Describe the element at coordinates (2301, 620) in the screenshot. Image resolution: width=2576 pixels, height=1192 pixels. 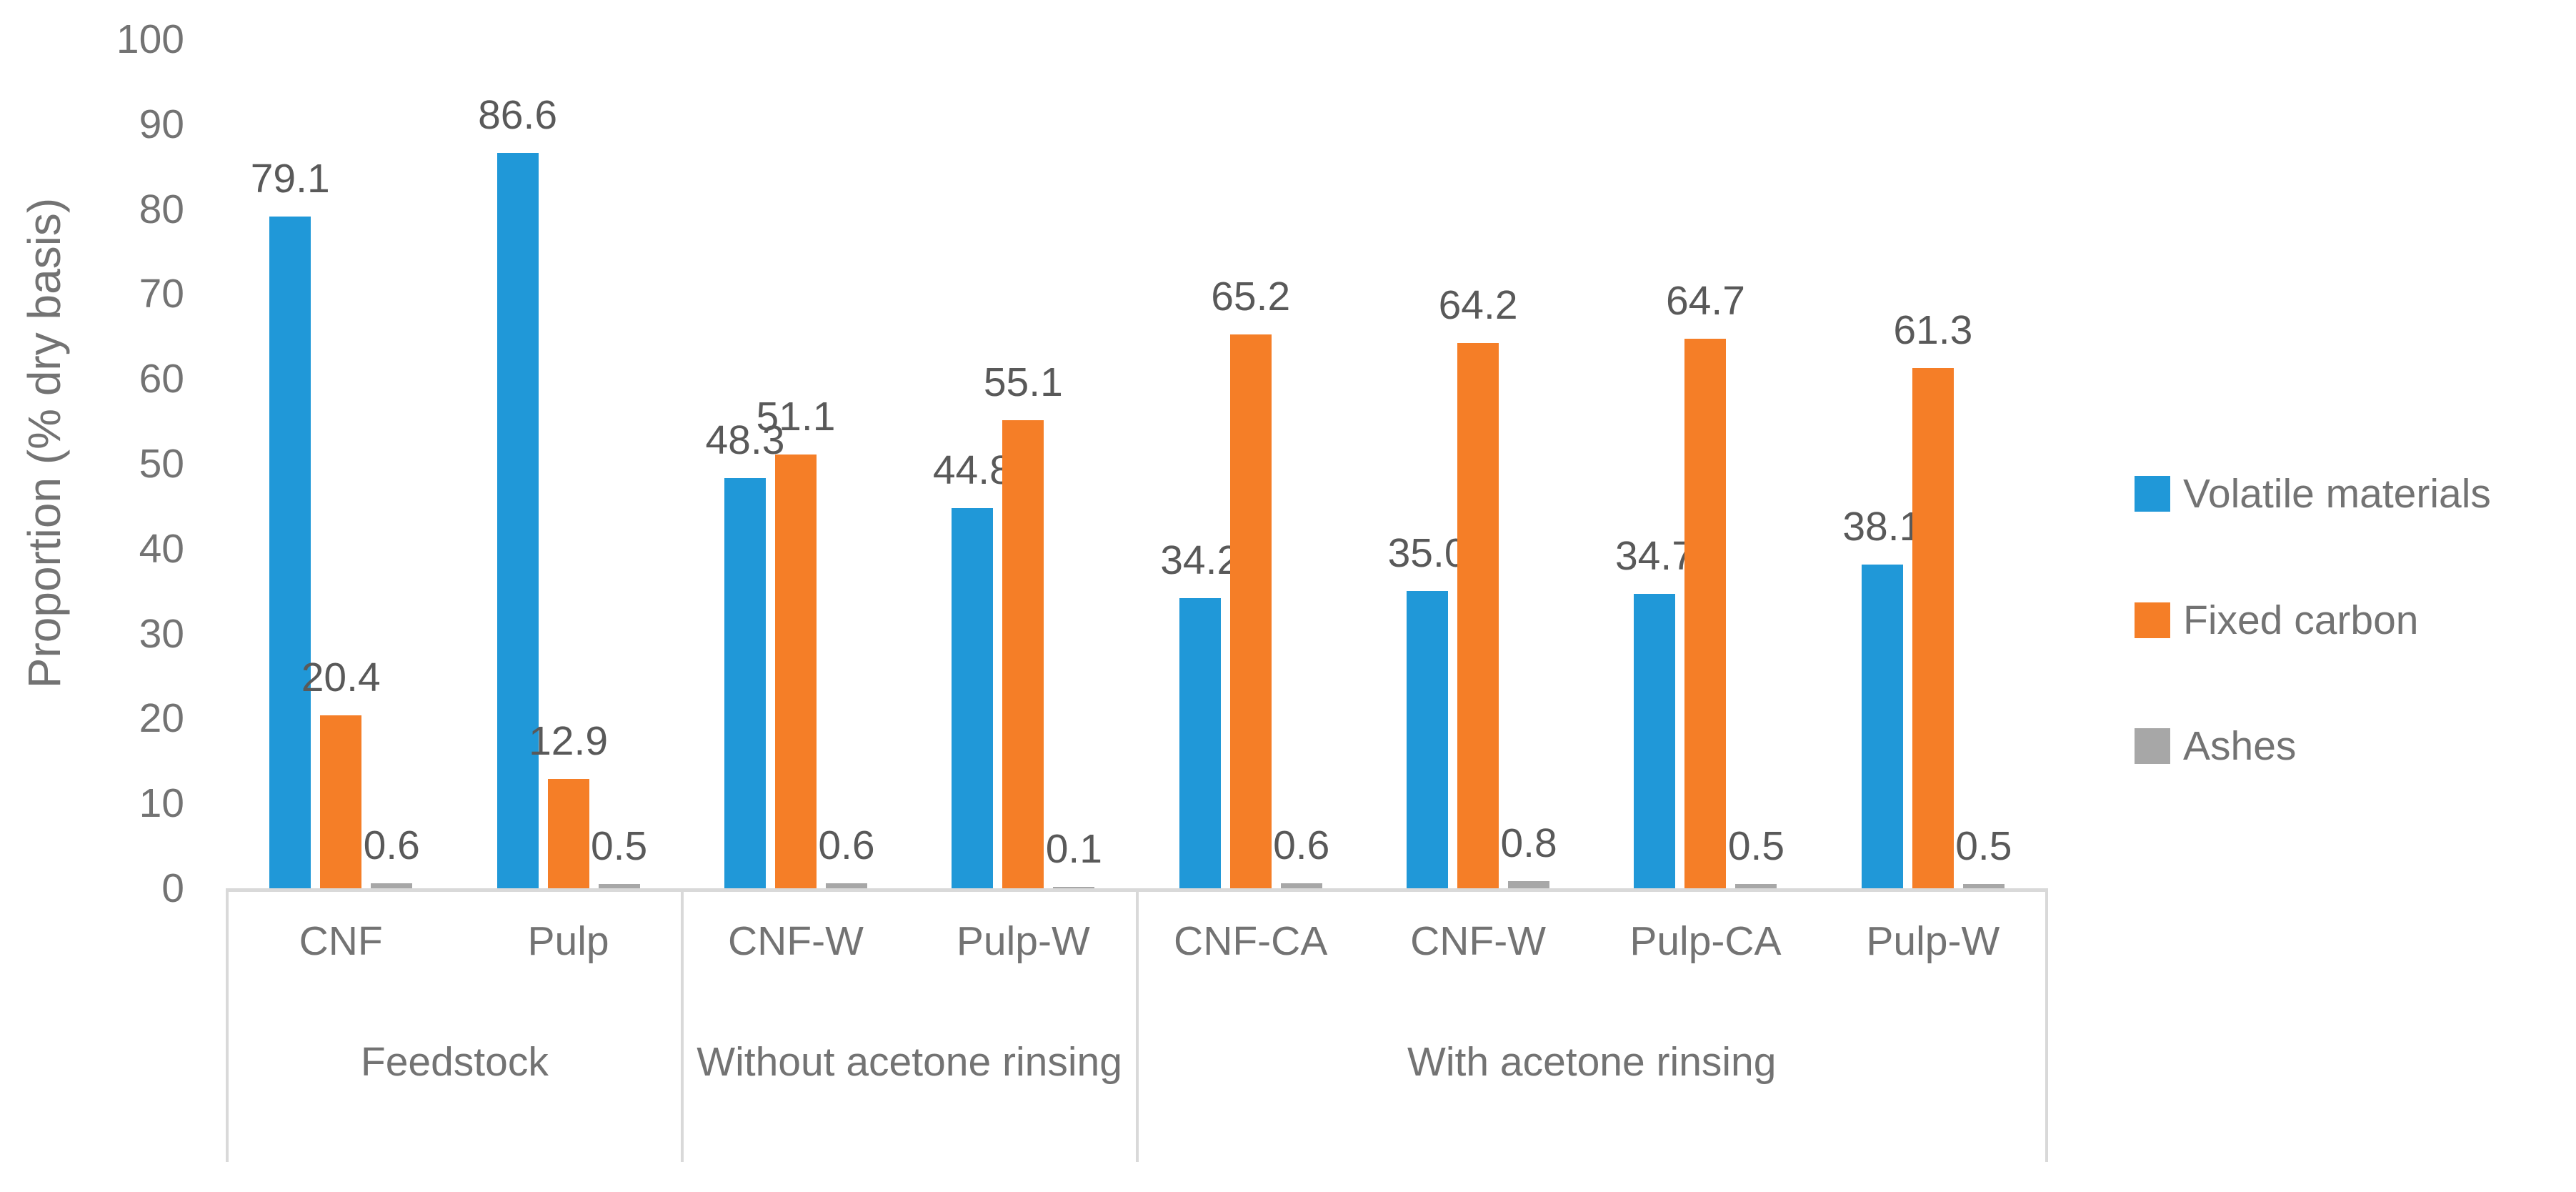
I see `legend-label: Fixed carbon` at that location.